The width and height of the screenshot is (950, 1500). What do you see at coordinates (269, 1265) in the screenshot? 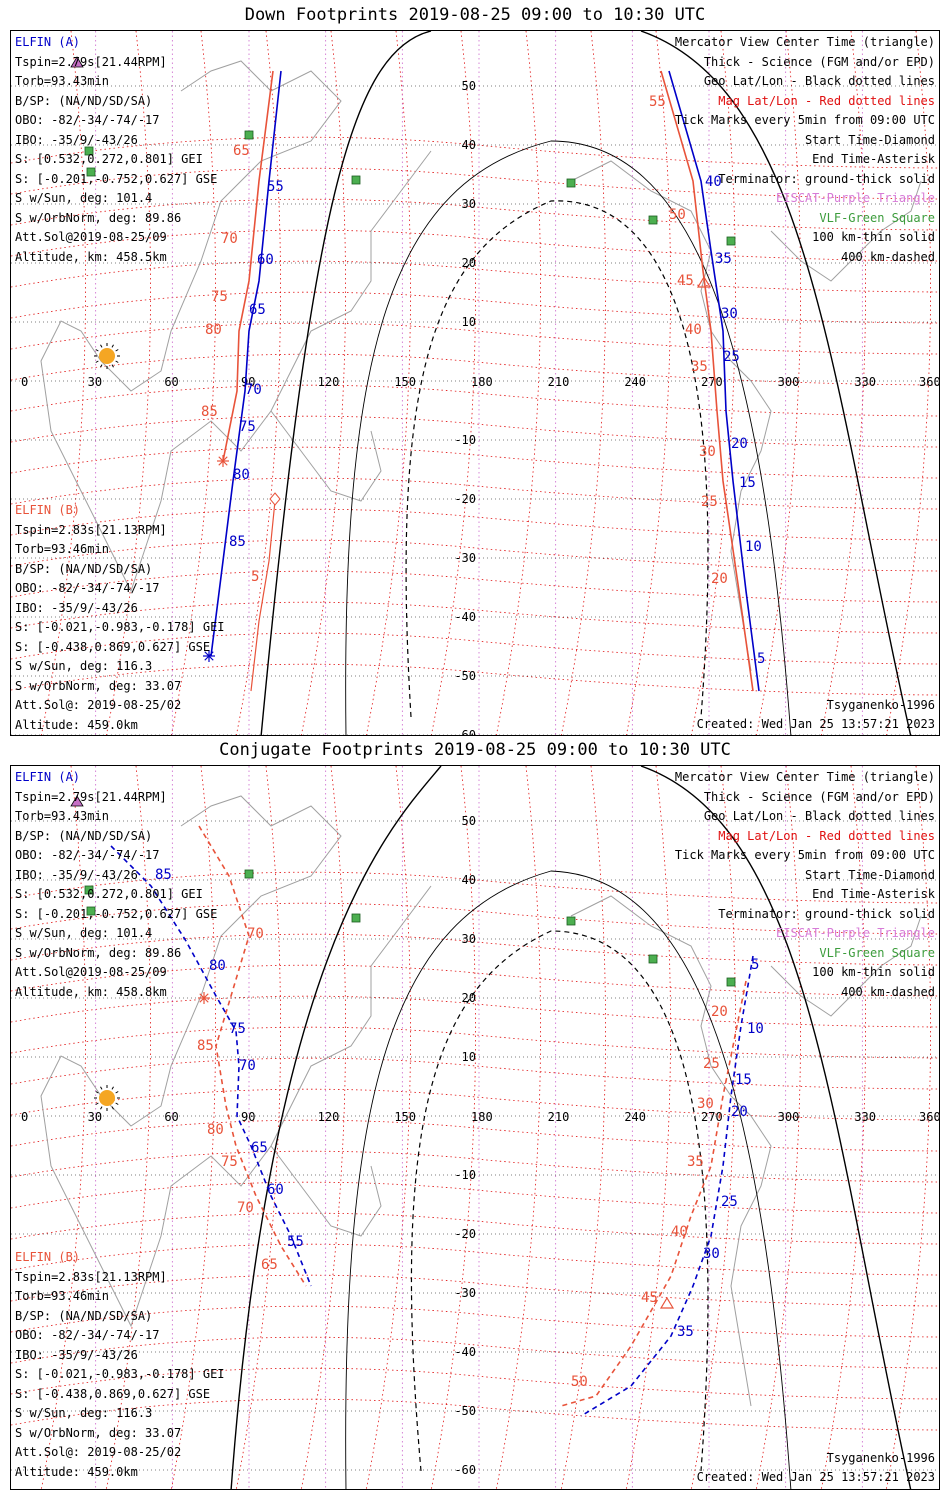
I see `elfin-b-tick-label: 65` at bounding box center [269, 1265].